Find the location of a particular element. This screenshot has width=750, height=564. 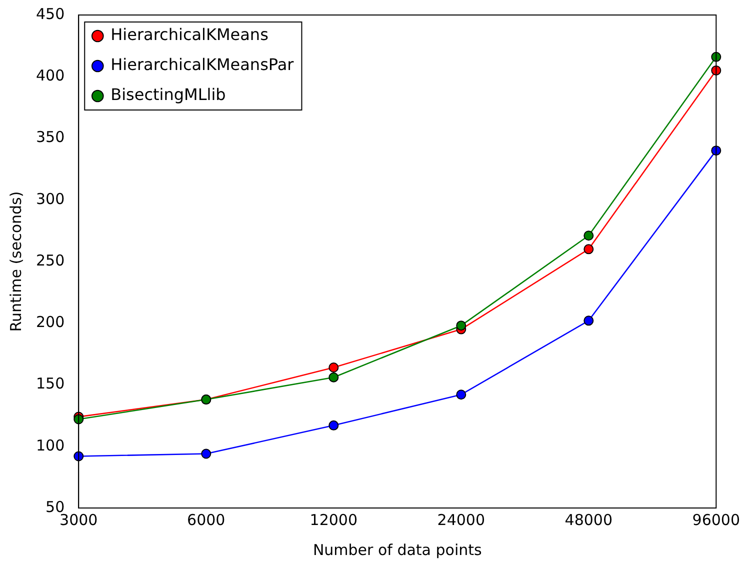

y-tick-label: 200 is located at coordinates (50, 322).